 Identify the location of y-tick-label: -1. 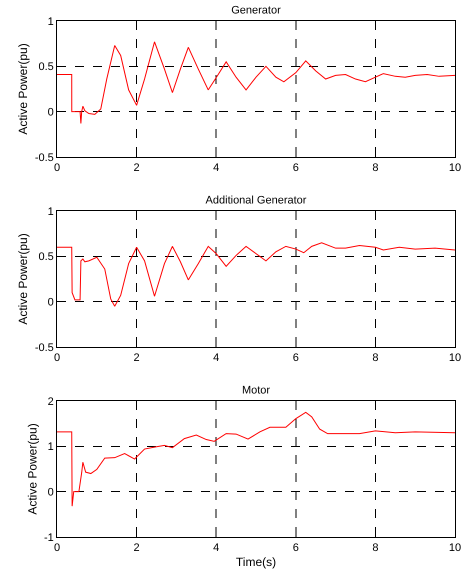
(49, 538).